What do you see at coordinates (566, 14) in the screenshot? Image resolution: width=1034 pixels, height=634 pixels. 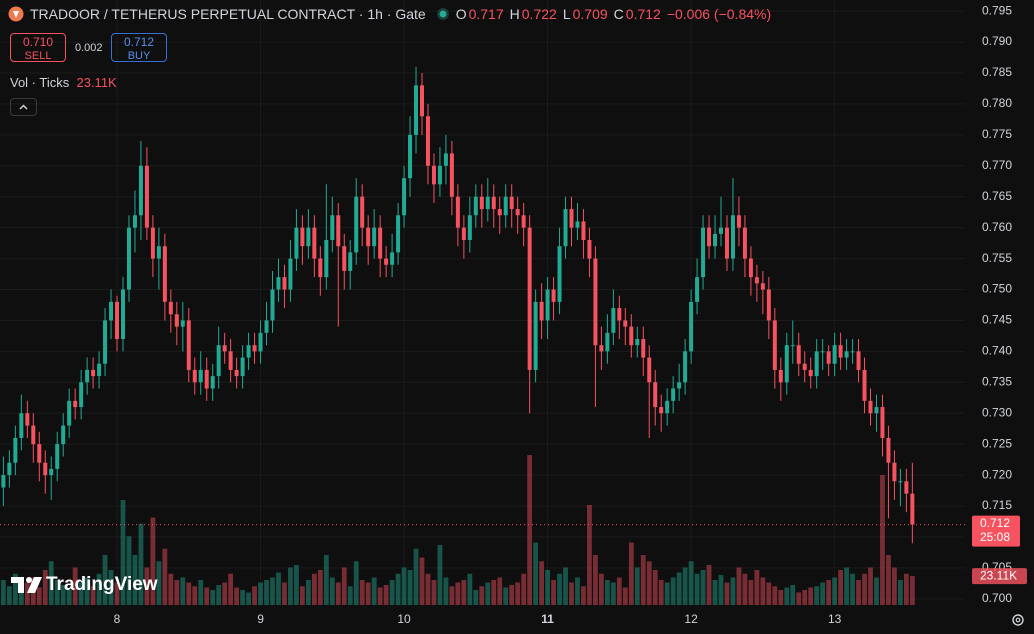 I see `ohlc-label: L` at bounding box center [566, 14].